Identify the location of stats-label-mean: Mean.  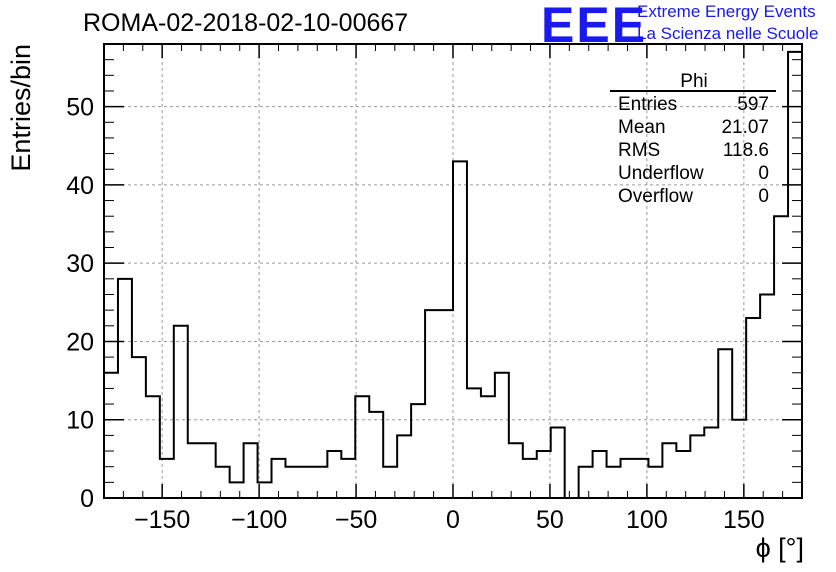
(642, 127).